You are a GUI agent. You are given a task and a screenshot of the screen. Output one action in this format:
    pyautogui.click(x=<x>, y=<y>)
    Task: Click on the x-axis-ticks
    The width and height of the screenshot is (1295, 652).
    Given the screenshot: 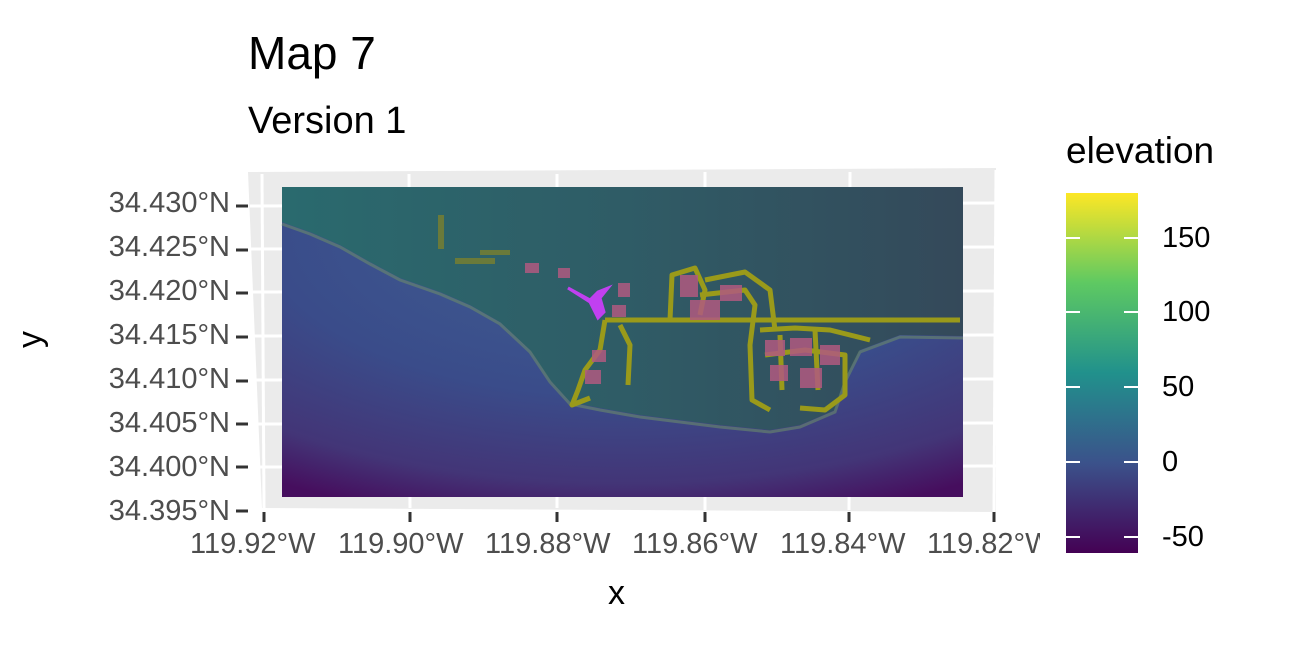 What is the action you would take?
    pyautogui.click(x=629, y=517)
    